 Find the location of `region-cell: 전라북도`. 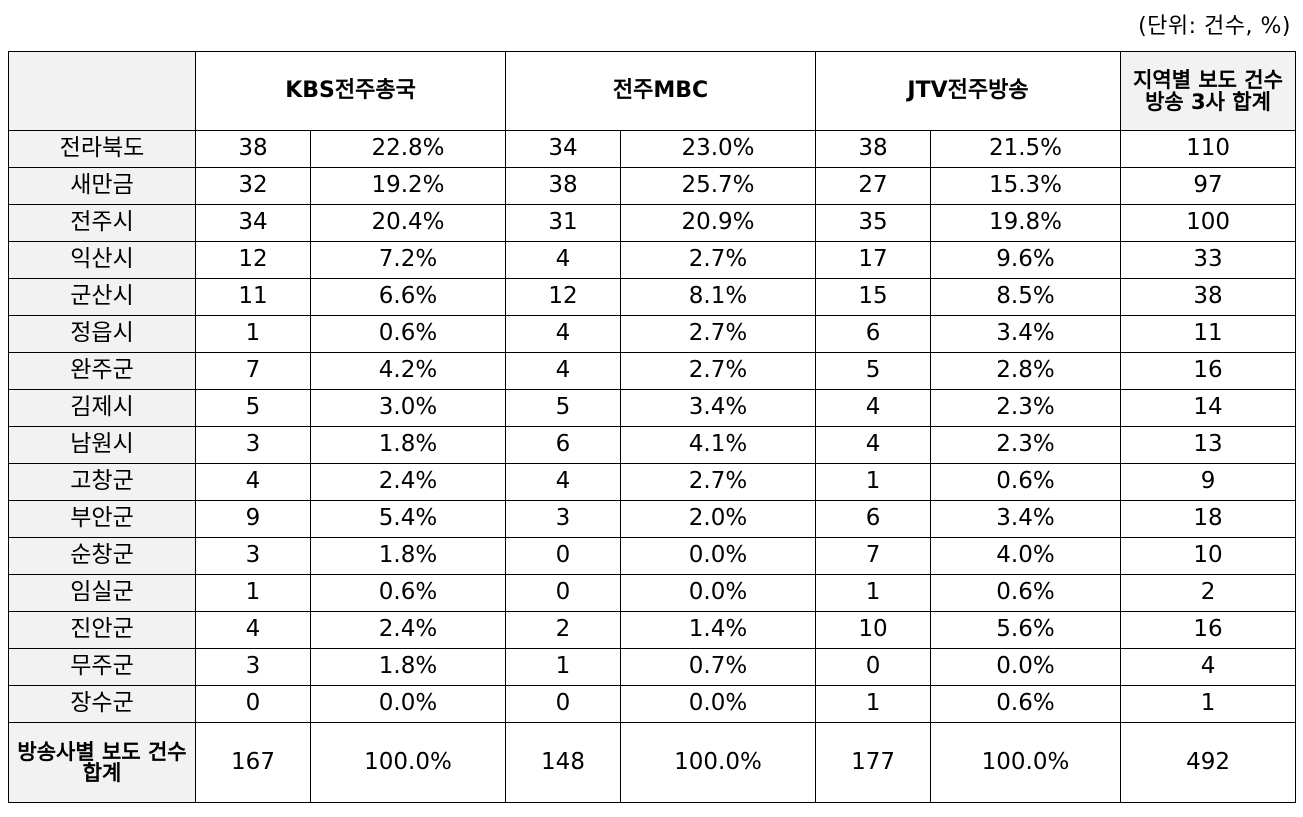

region-cell: 전라북도 is located at coordinates (102, 149).